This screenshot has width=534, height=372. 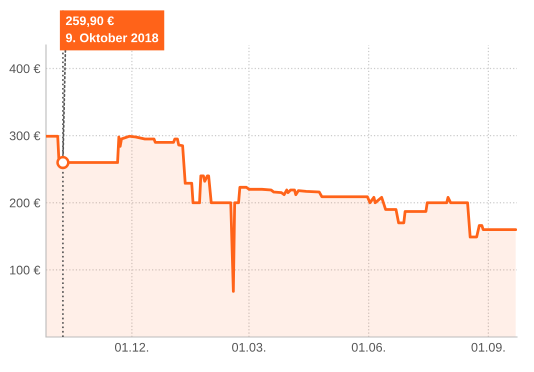 What do you see at coordinates (131, 347) in the screenshot?
I see `x-tick-label: 01.12.` at bounding box center [131, 347].